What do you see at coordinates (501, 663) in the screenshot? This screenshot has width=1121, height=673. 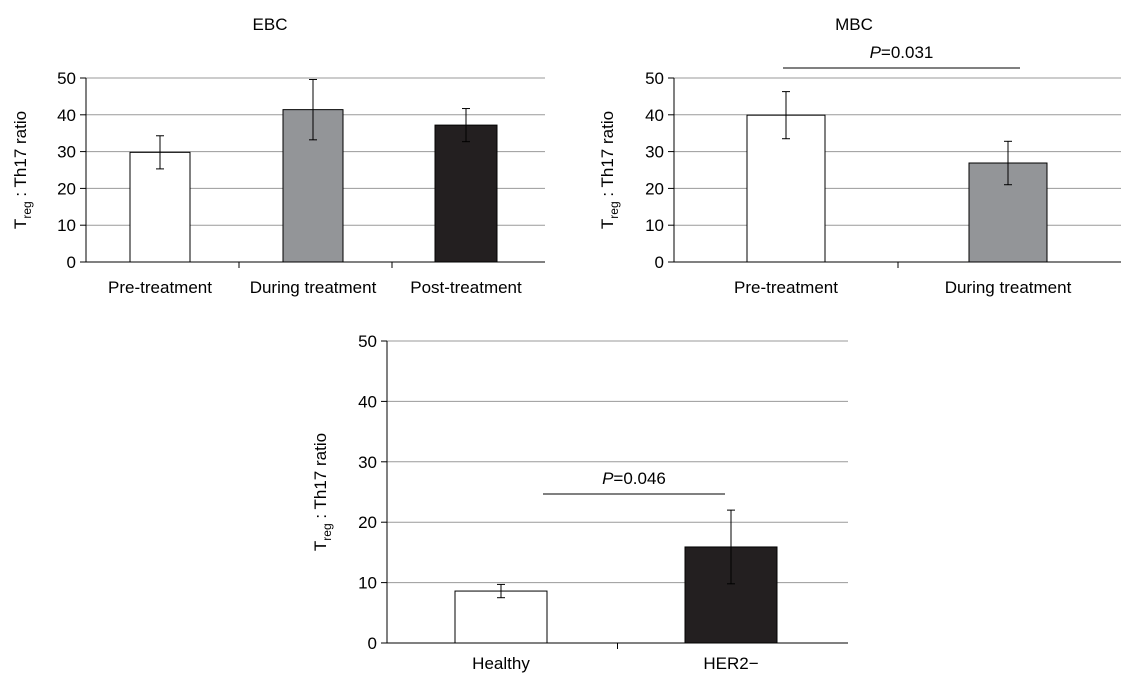 I see `category-label: Healthy` at bounding box center [501, 663].